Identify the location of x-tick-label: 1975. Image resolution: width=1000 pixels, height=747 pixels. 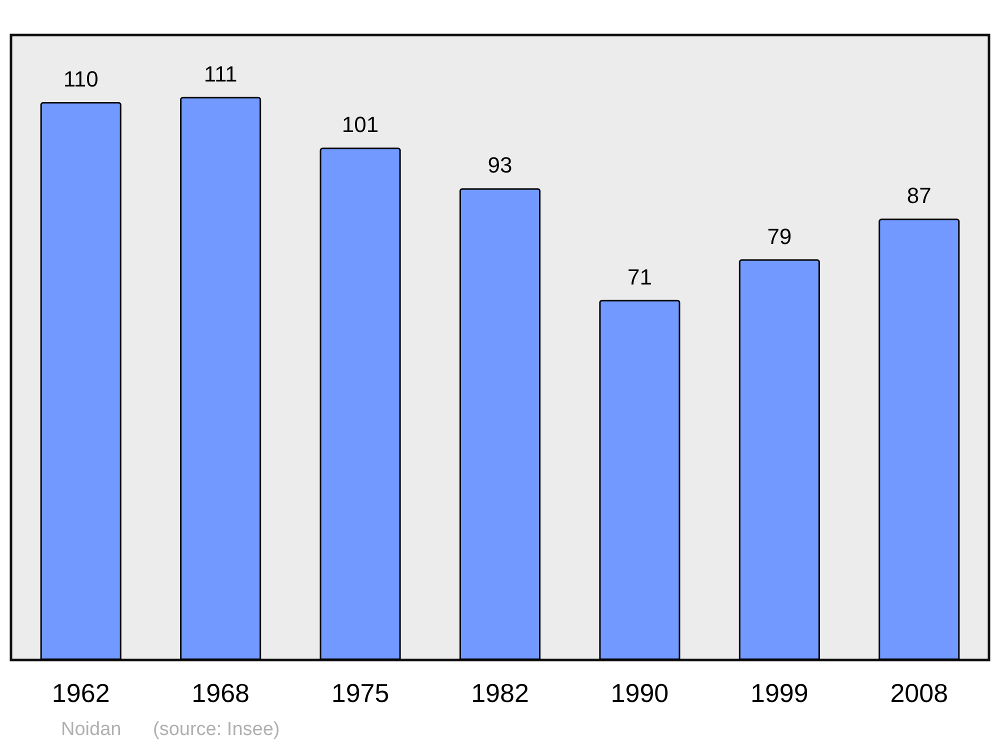
(360, 693).